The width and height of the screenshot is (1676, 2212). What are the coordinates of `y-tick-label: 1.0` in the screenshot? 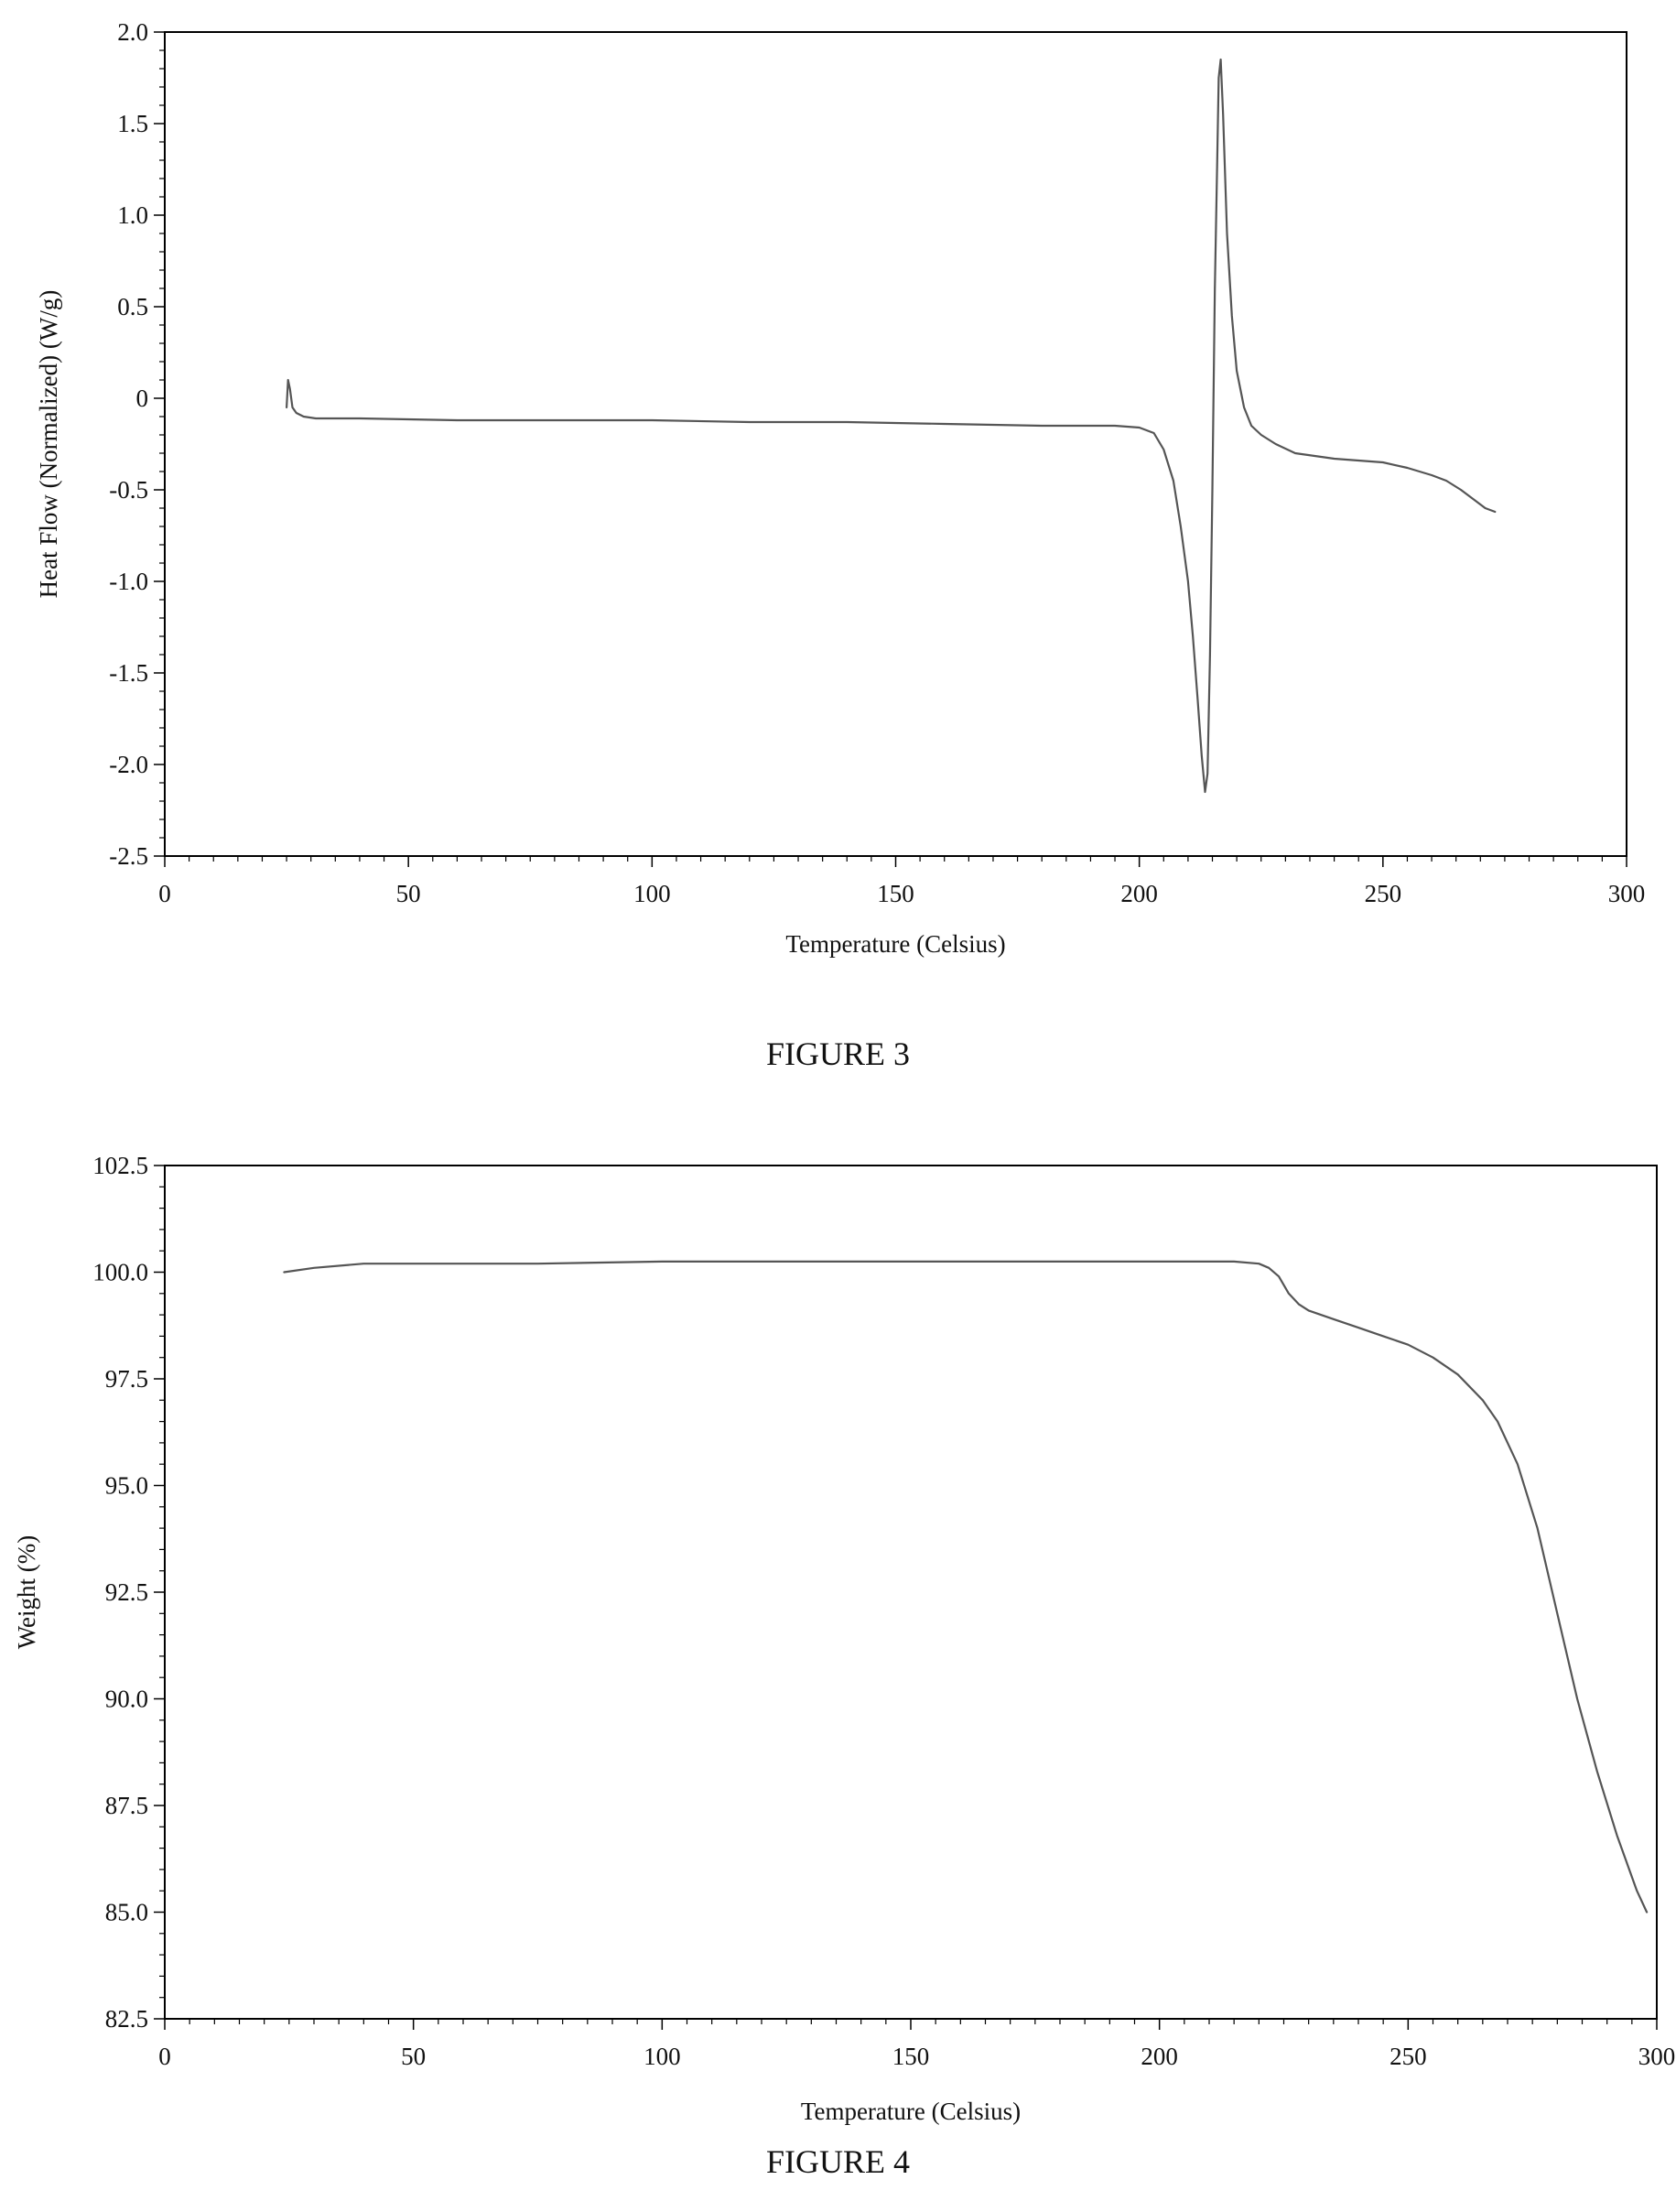 It's located at (132, 215).